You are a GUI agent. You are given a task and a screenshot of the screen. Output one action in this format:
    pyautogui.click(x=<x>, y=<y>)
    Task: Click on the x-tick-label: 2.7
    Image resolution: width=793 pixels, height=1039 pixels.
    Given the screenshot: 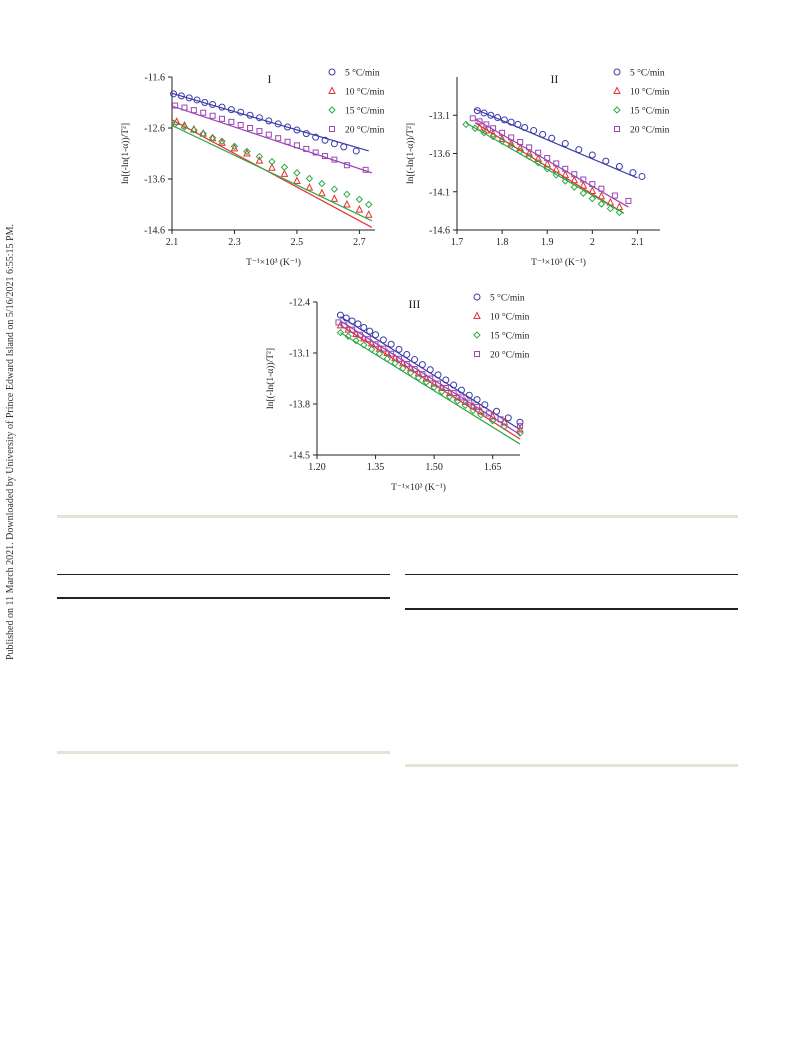 What is the action you would take?
    pyautogui.click(x=359, y=242)
    